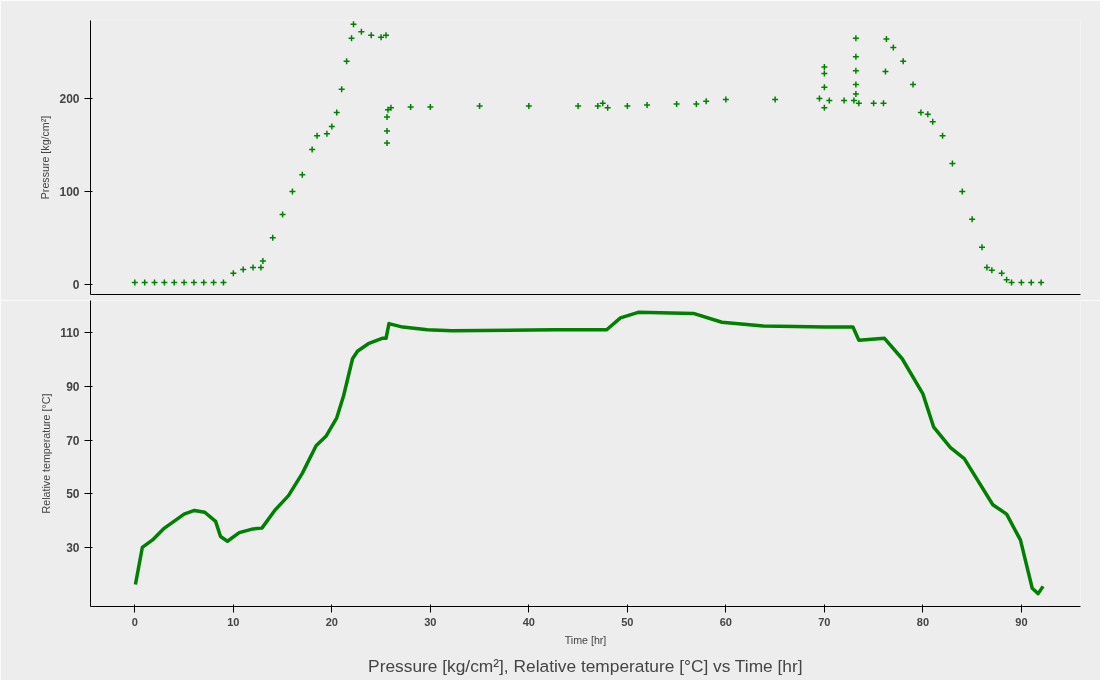  Describe the element at coordinates (824, 621) in the screenshot. I see `x-tick-label: 70` at that location.